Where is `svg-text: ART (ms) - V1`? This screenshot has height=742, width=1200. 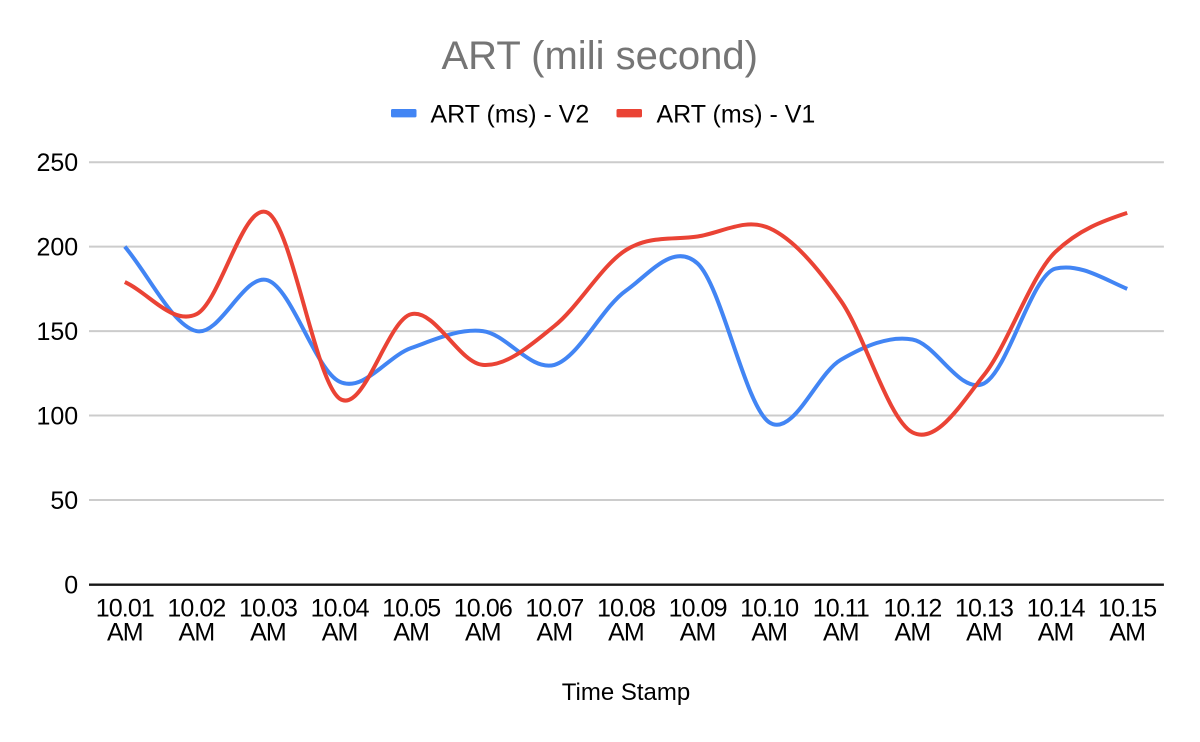 svg-text: ART (ms) - V1 is located at coordinates (736, 115).